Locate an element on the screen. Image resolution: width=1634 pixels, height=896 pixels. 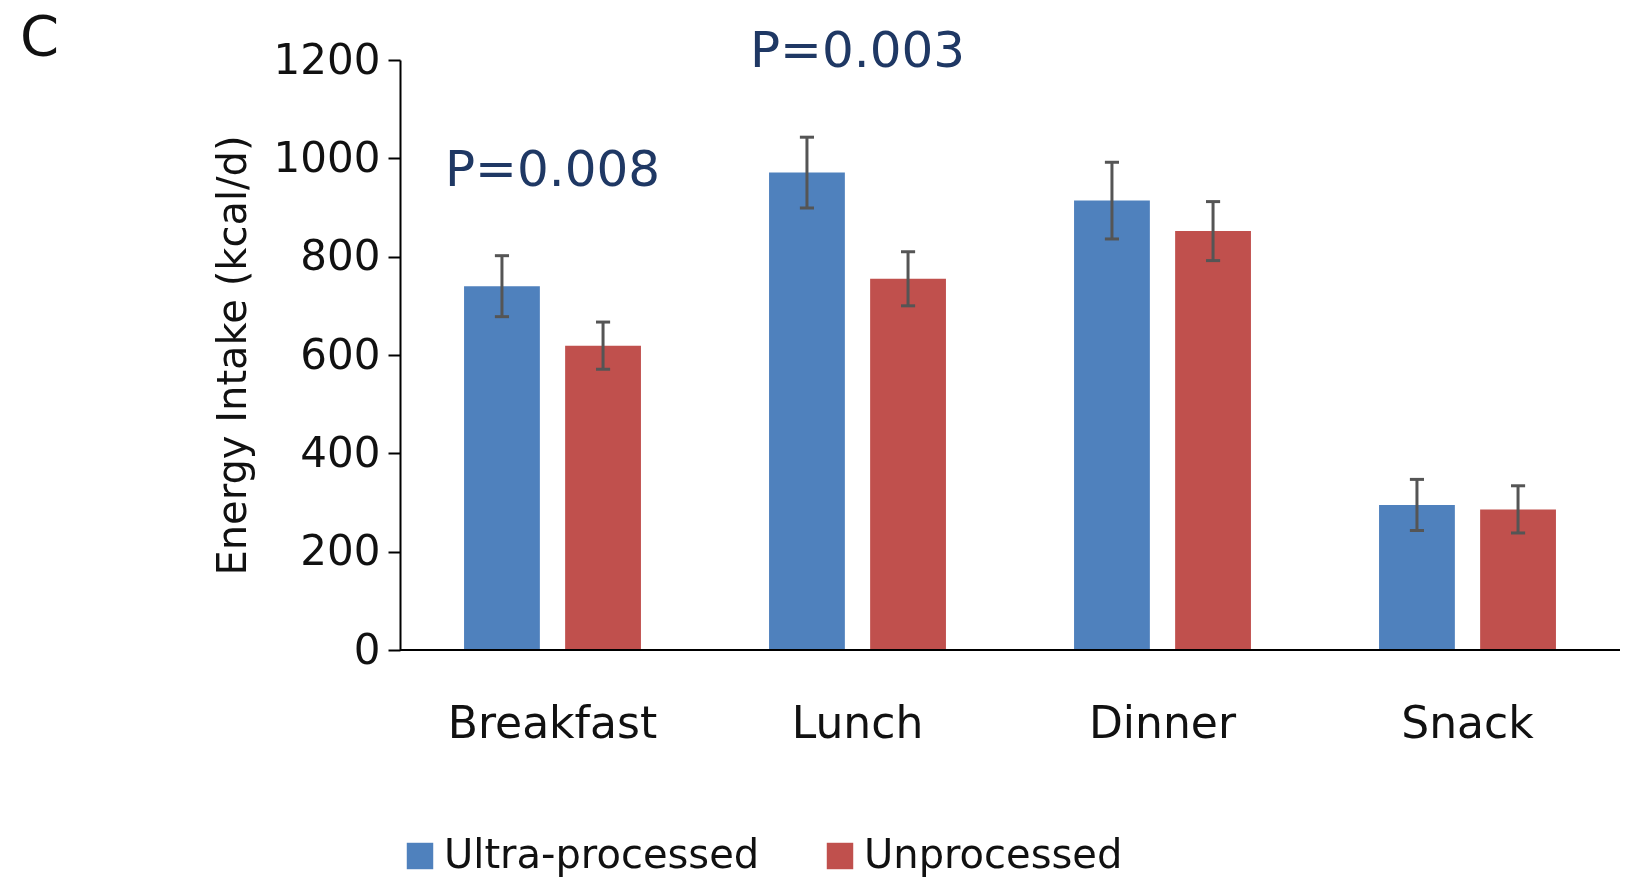
y-tick-label: 400 is located at coordinates (340, 452).